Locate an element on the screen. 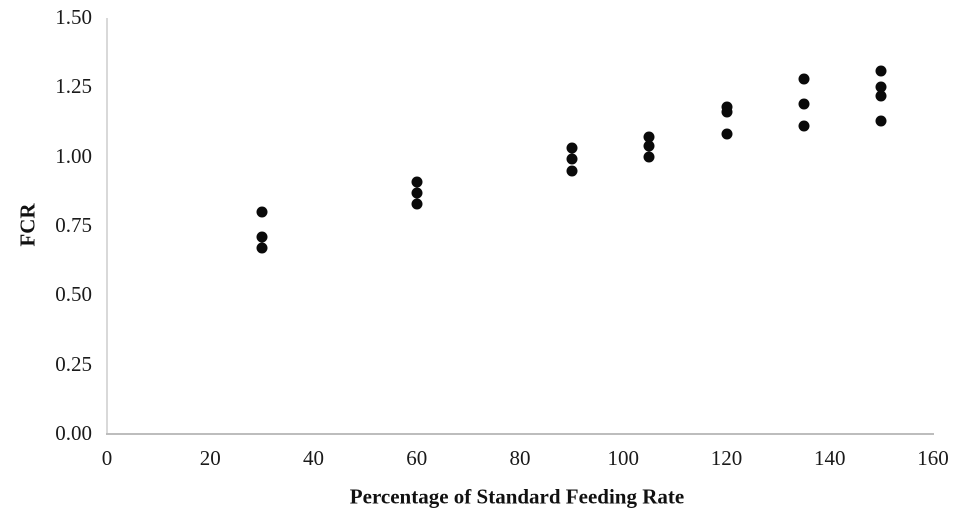  x-tick-label: 40 is located at coordinates (313, 458).